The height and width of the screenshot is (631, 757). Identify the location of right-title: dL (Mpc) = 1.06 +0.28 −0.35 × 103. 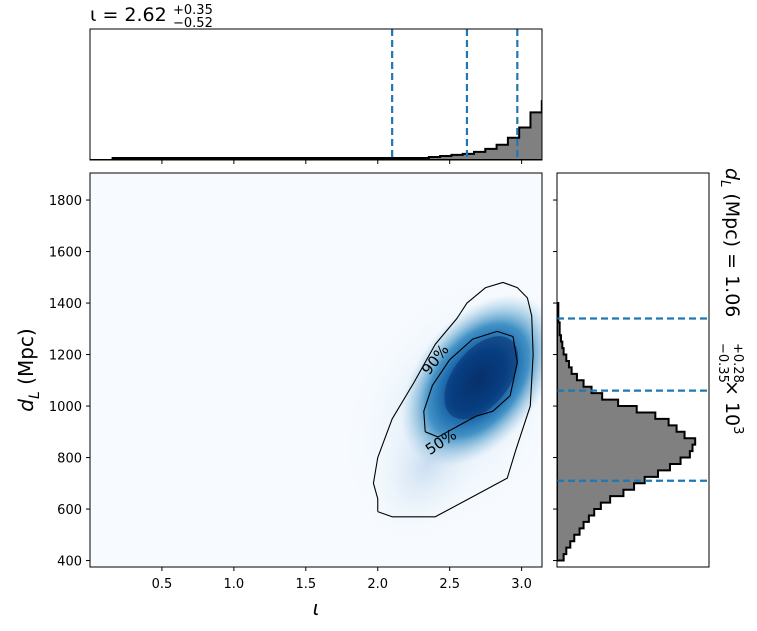
(730, 301).